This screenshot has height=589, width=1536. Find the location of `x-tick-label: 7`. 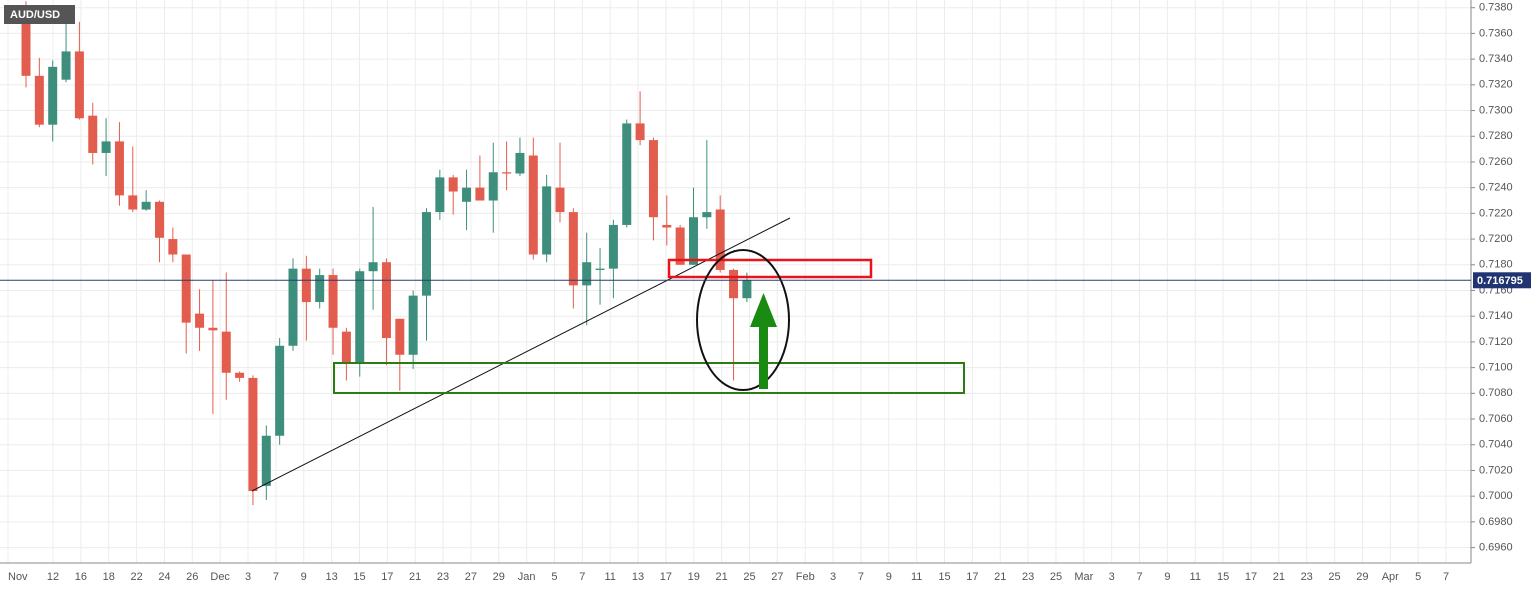

x-tick-label: 7 is located at coordinates (276, 577).